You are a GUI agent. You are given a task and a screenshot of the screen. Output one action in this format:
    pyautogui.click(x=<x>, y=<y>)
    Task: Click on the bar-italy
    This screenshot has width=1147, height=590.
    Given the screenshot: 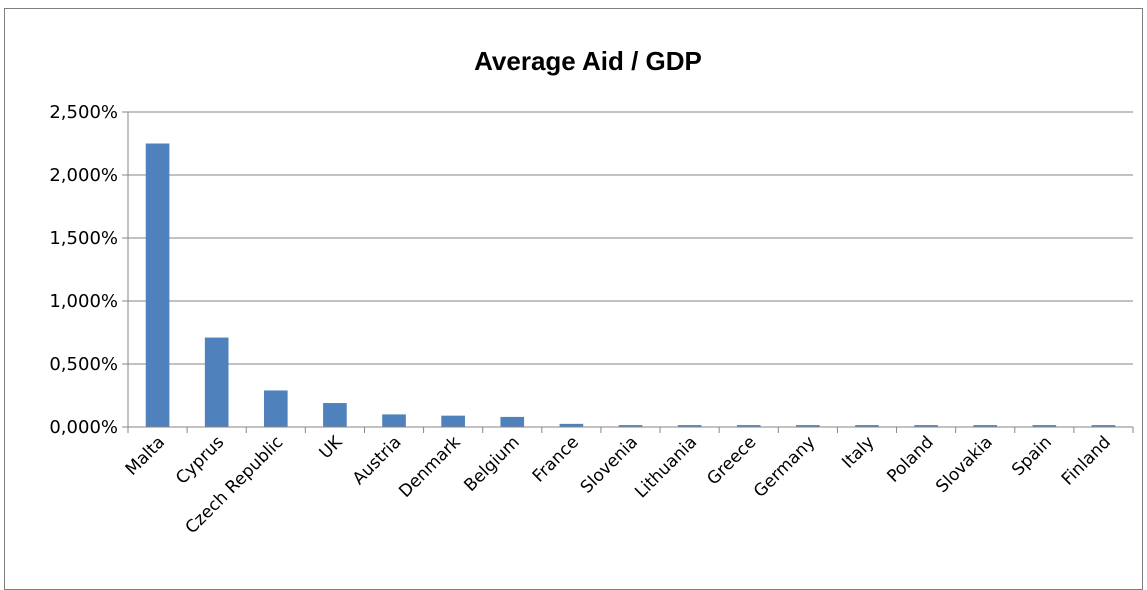 What is the action you would take?
    pyautogui.click(x=867, y=426)
    